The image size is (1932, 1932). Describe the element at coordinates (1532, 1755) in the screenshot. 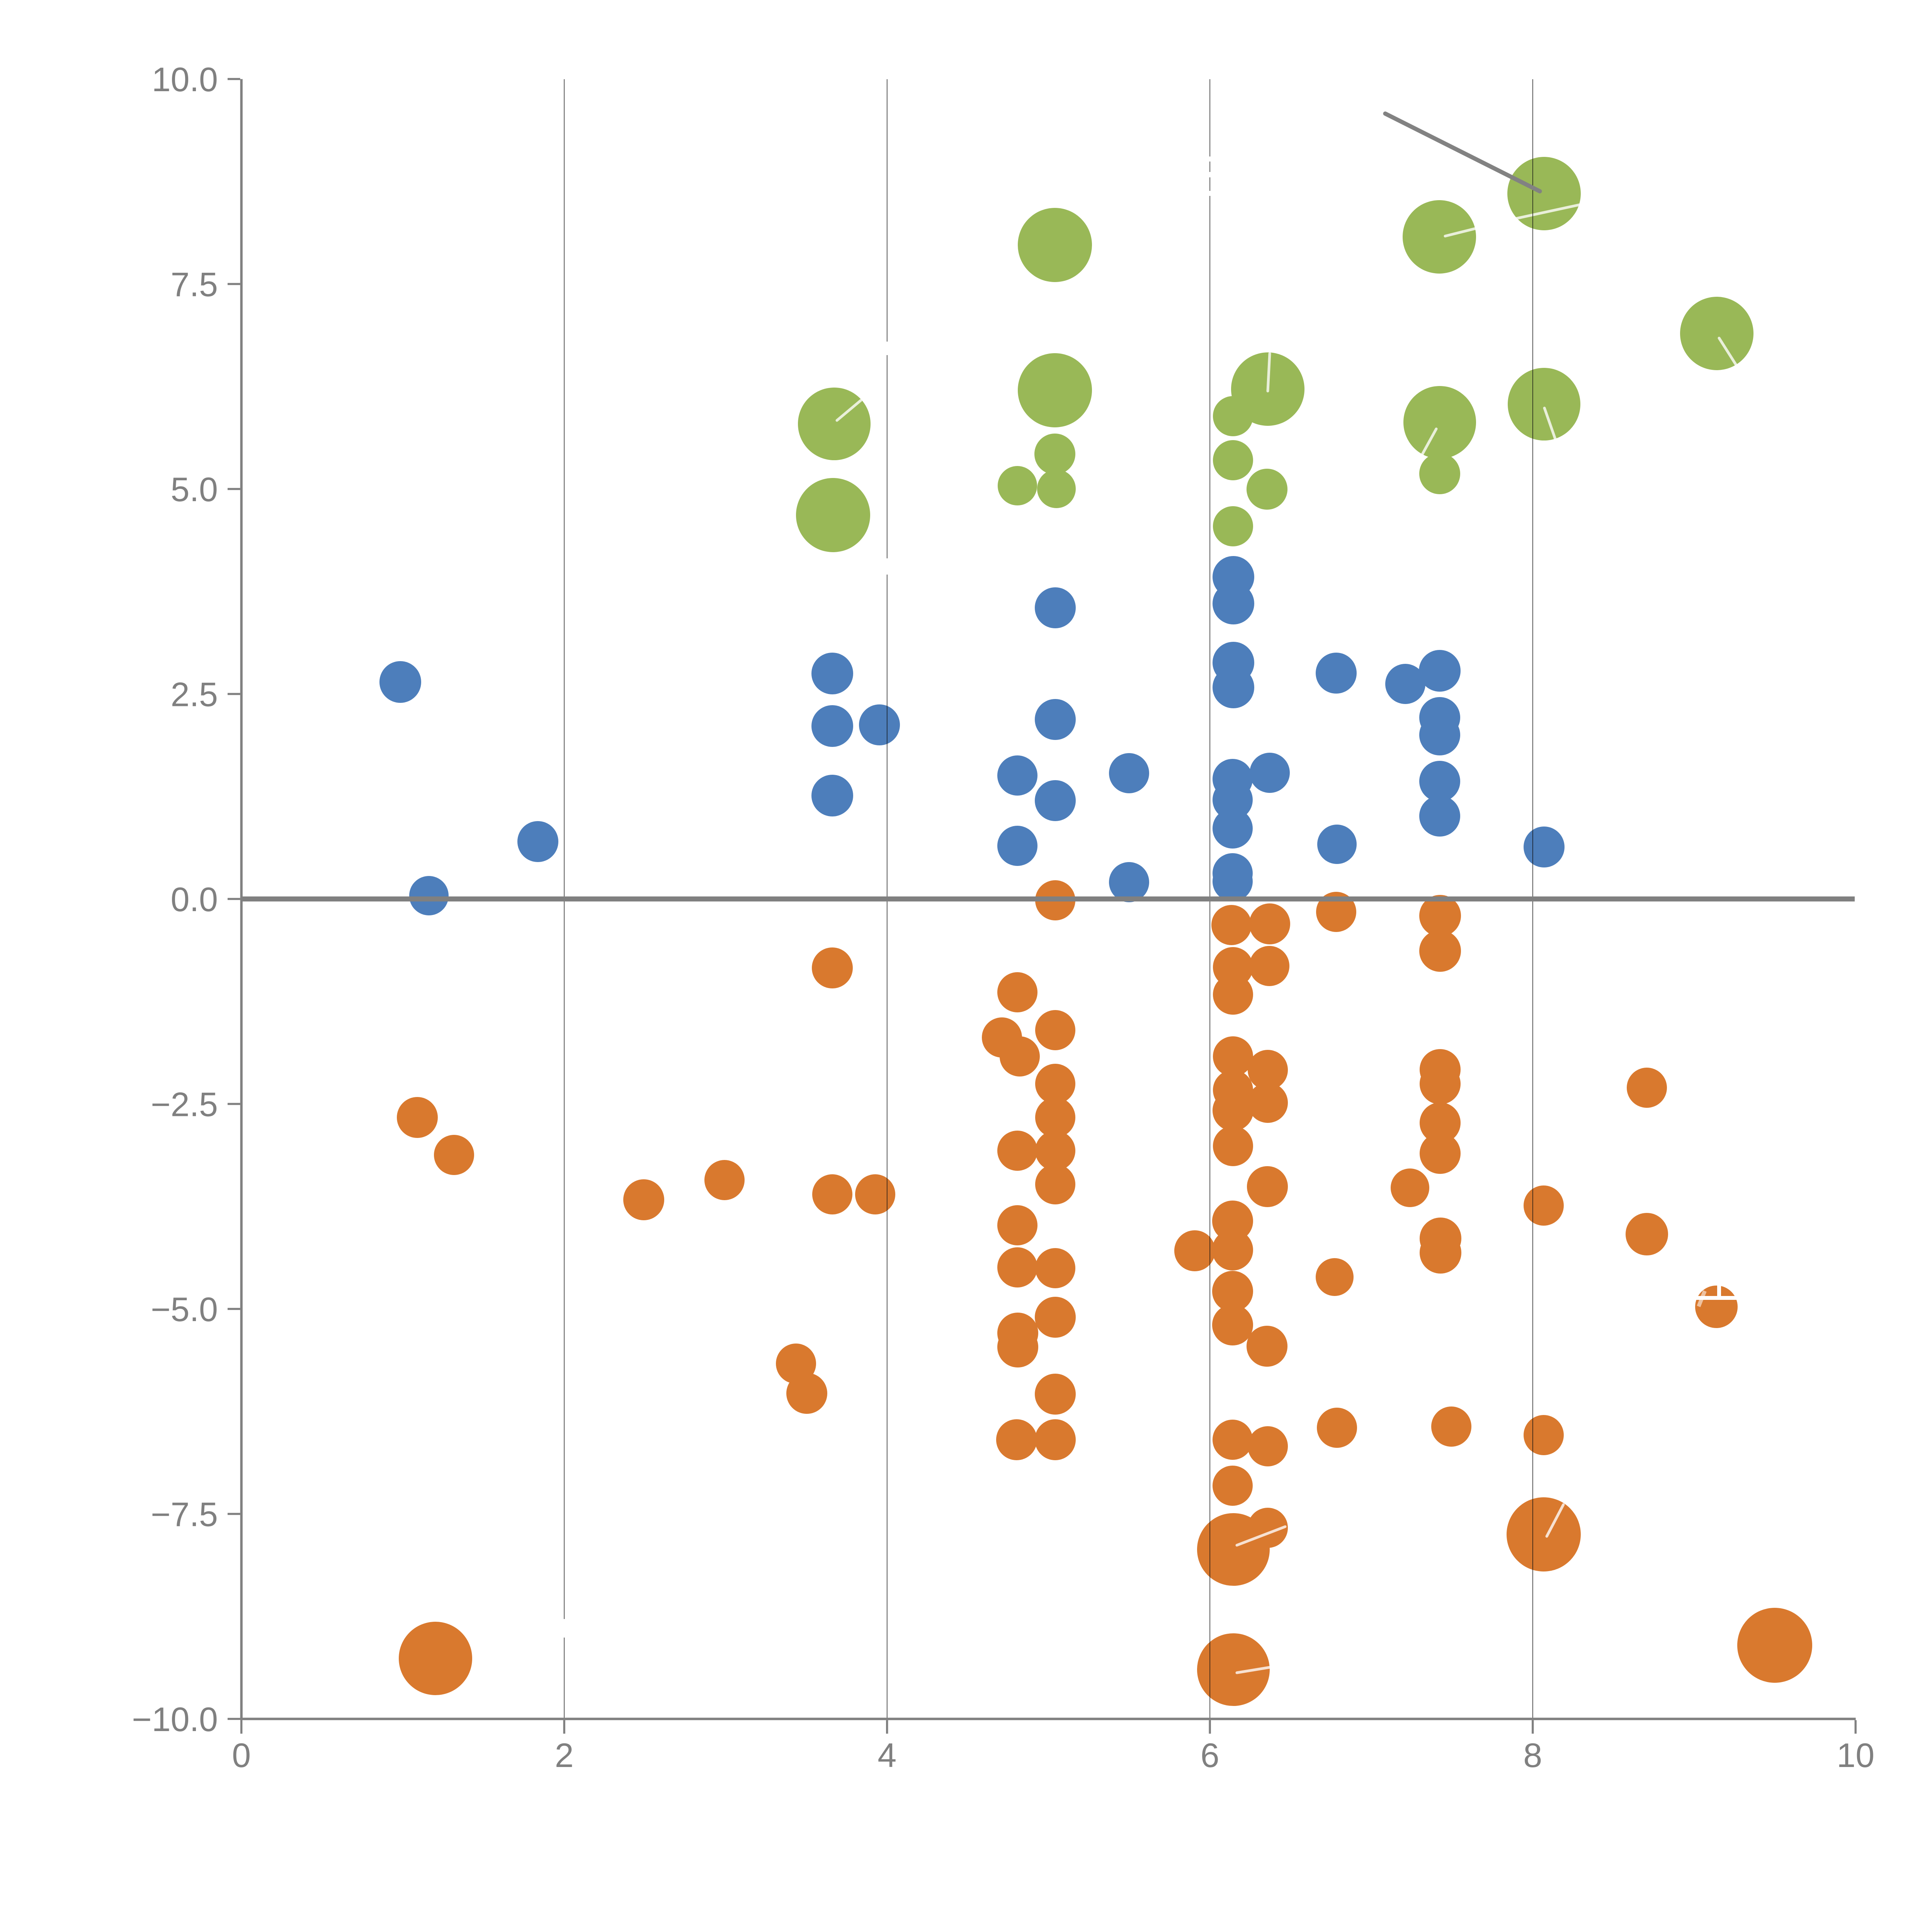

I see `svg-text: 8` at that location.